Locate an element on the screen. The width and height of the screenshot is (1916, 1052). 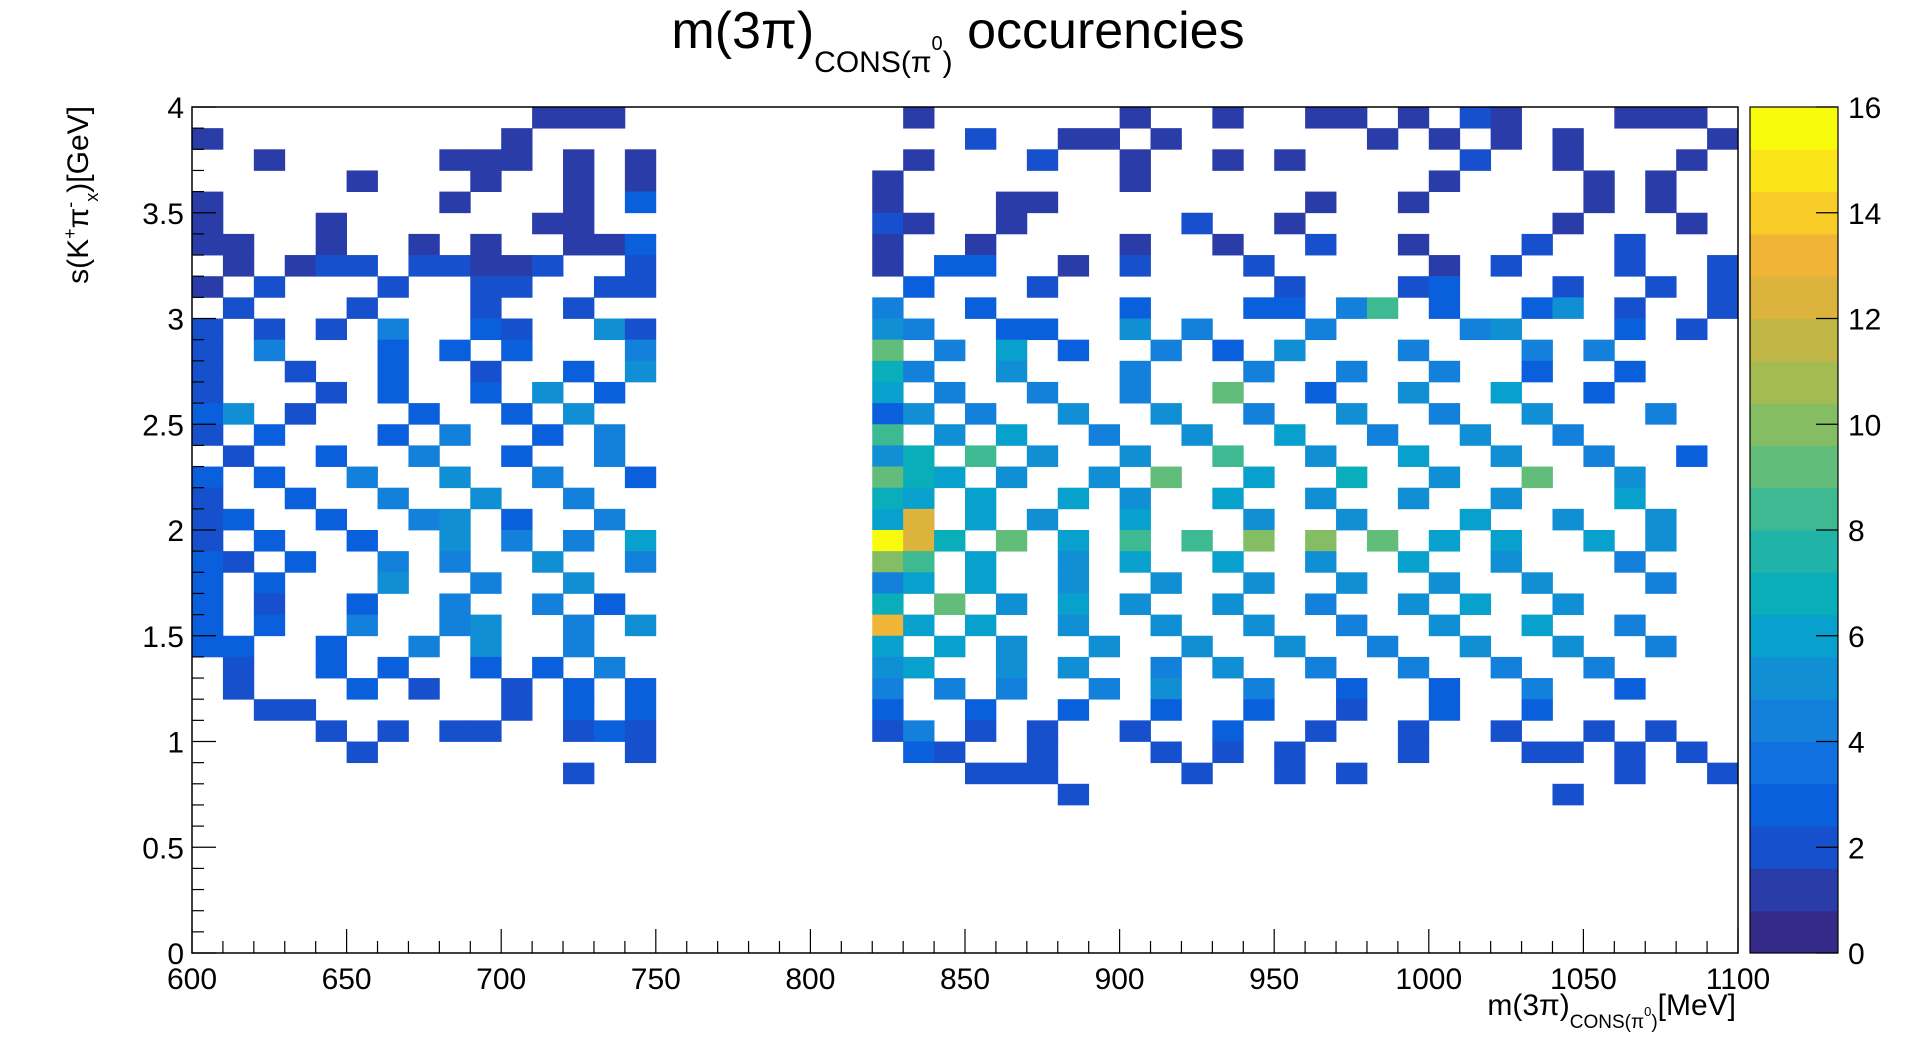
z-tick-label: 0 is located at coordinates (1856, 954).